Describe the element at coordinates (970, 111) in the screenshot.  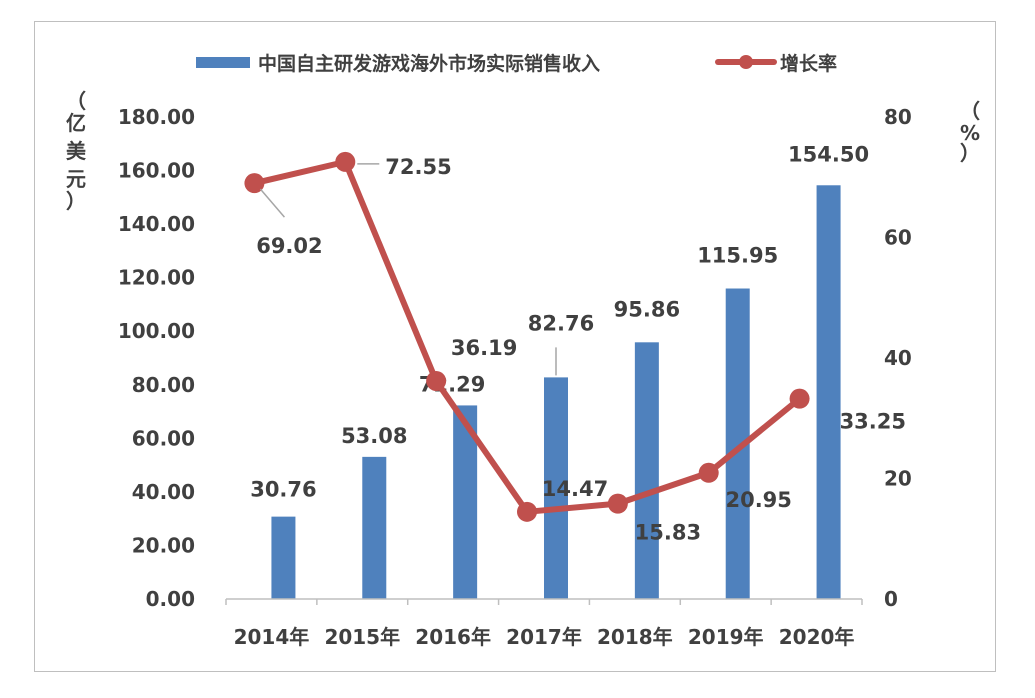
I see `y-right-title-char: （` at that location.